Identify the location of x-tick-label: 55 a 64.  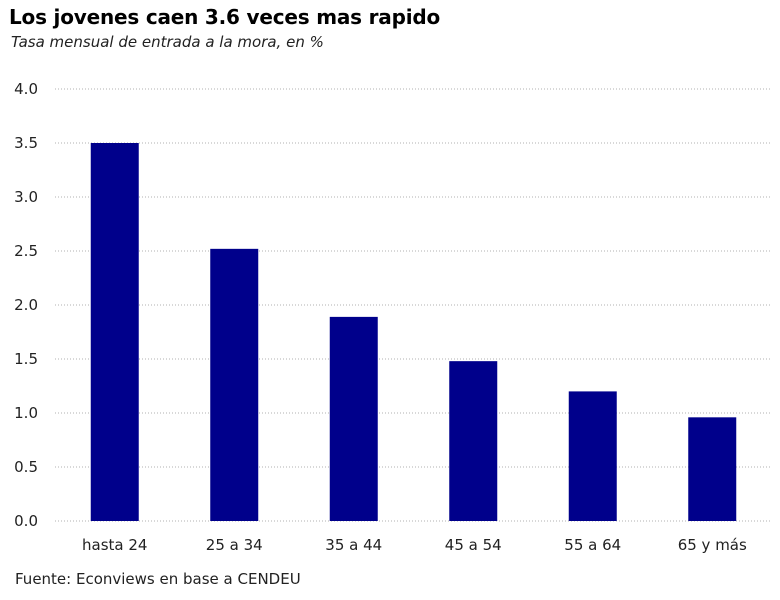
(592, 545).